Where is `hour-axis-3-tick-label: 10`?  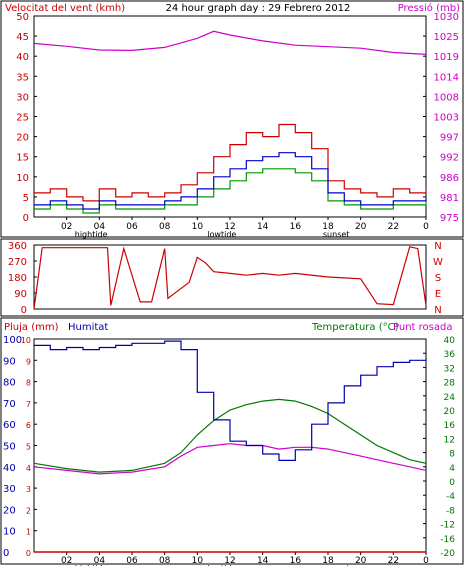 hour-axis-3-tick-label: 10 is located at coordinates (198, 561).